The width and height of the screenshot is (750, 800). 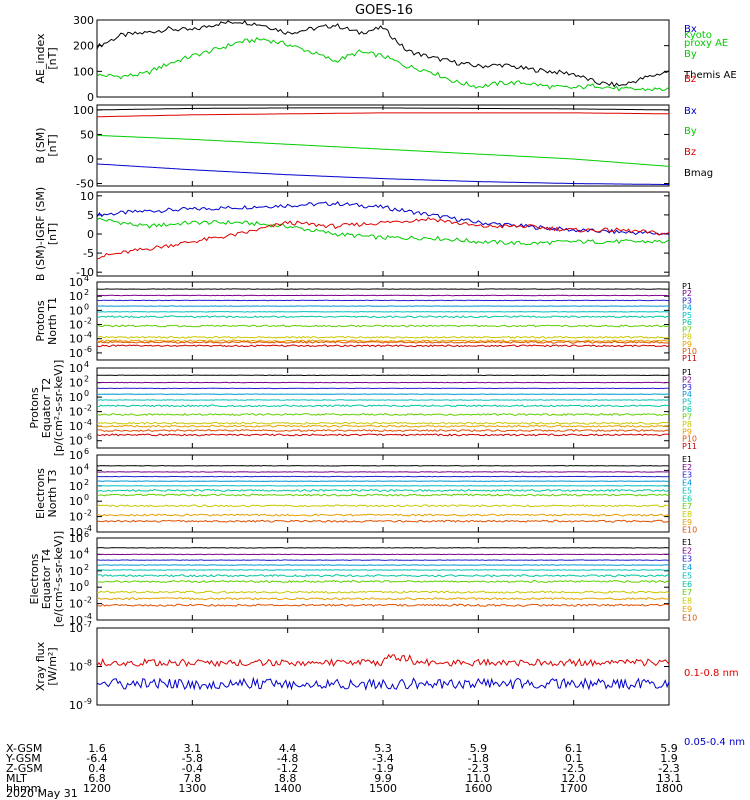 I want to click on legend-label: P1, so click(x=687, y=372).